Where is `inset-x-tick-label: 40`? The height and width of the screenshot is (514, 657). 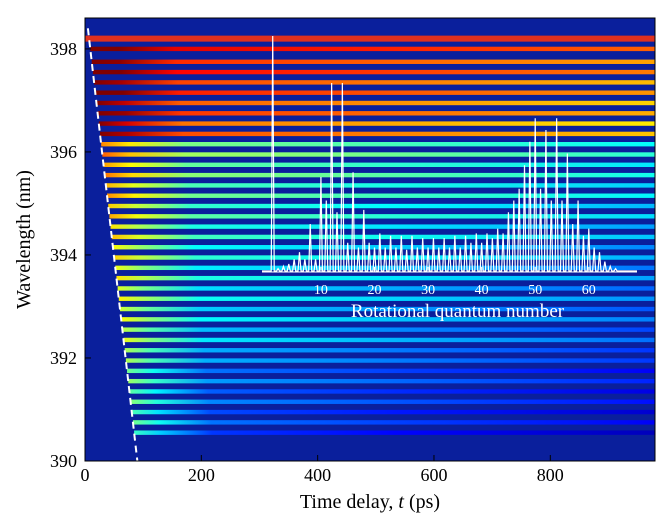
inset-x-tick-label: 40 is located at coordinates (482, 290).